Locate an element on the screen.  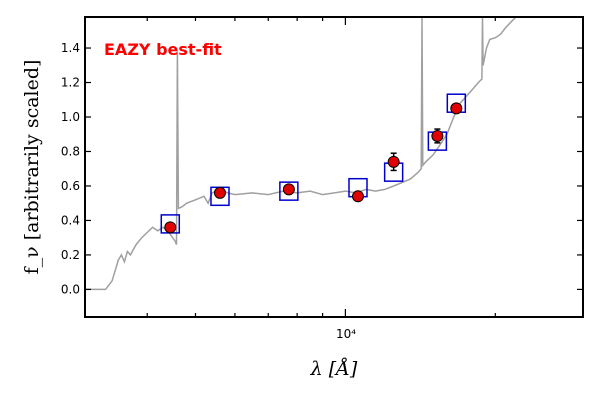
y-axis-label: f_ν [arbitrarily scaled] is located at coordinates (32, 167).